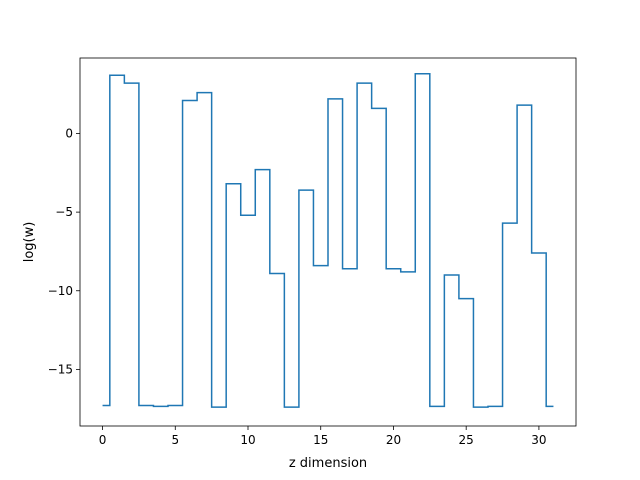 The width and height of the screenshot is (640, 480). What do you see at coordinates (64, 251) in the screenshot?
I see `y-axis-ticks: −15 −10 −5 0` at bounding box center [64, 251].